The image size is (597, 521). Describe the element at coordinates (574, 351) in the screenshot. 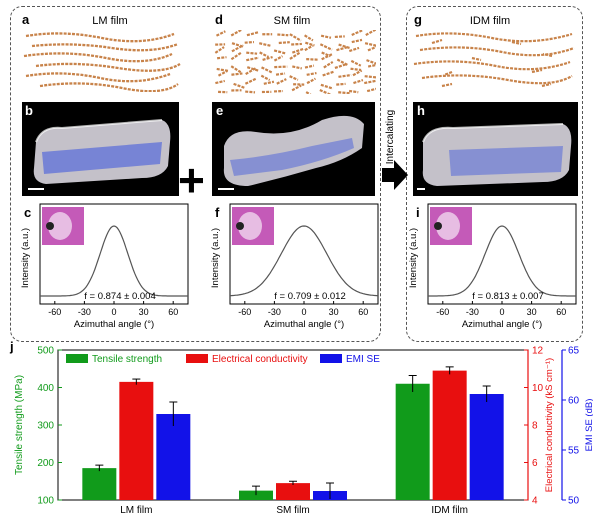

I see `y-right2-tick-label: 65` at that location.